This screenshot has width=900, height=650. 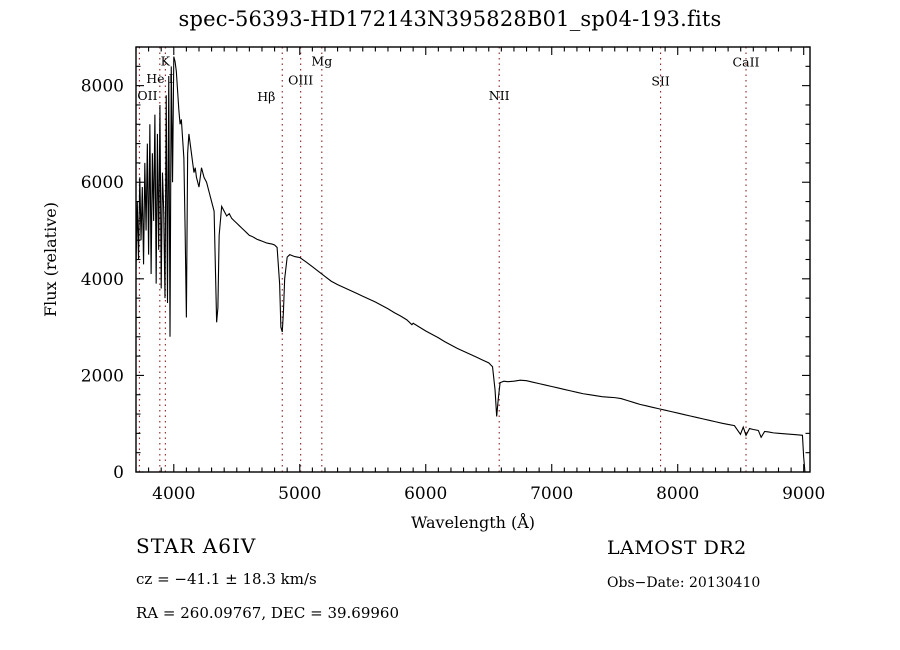 I want to click on coordinates-label: RA = 260.09767, DEC = 39.69960, so click(x=268, y=613).